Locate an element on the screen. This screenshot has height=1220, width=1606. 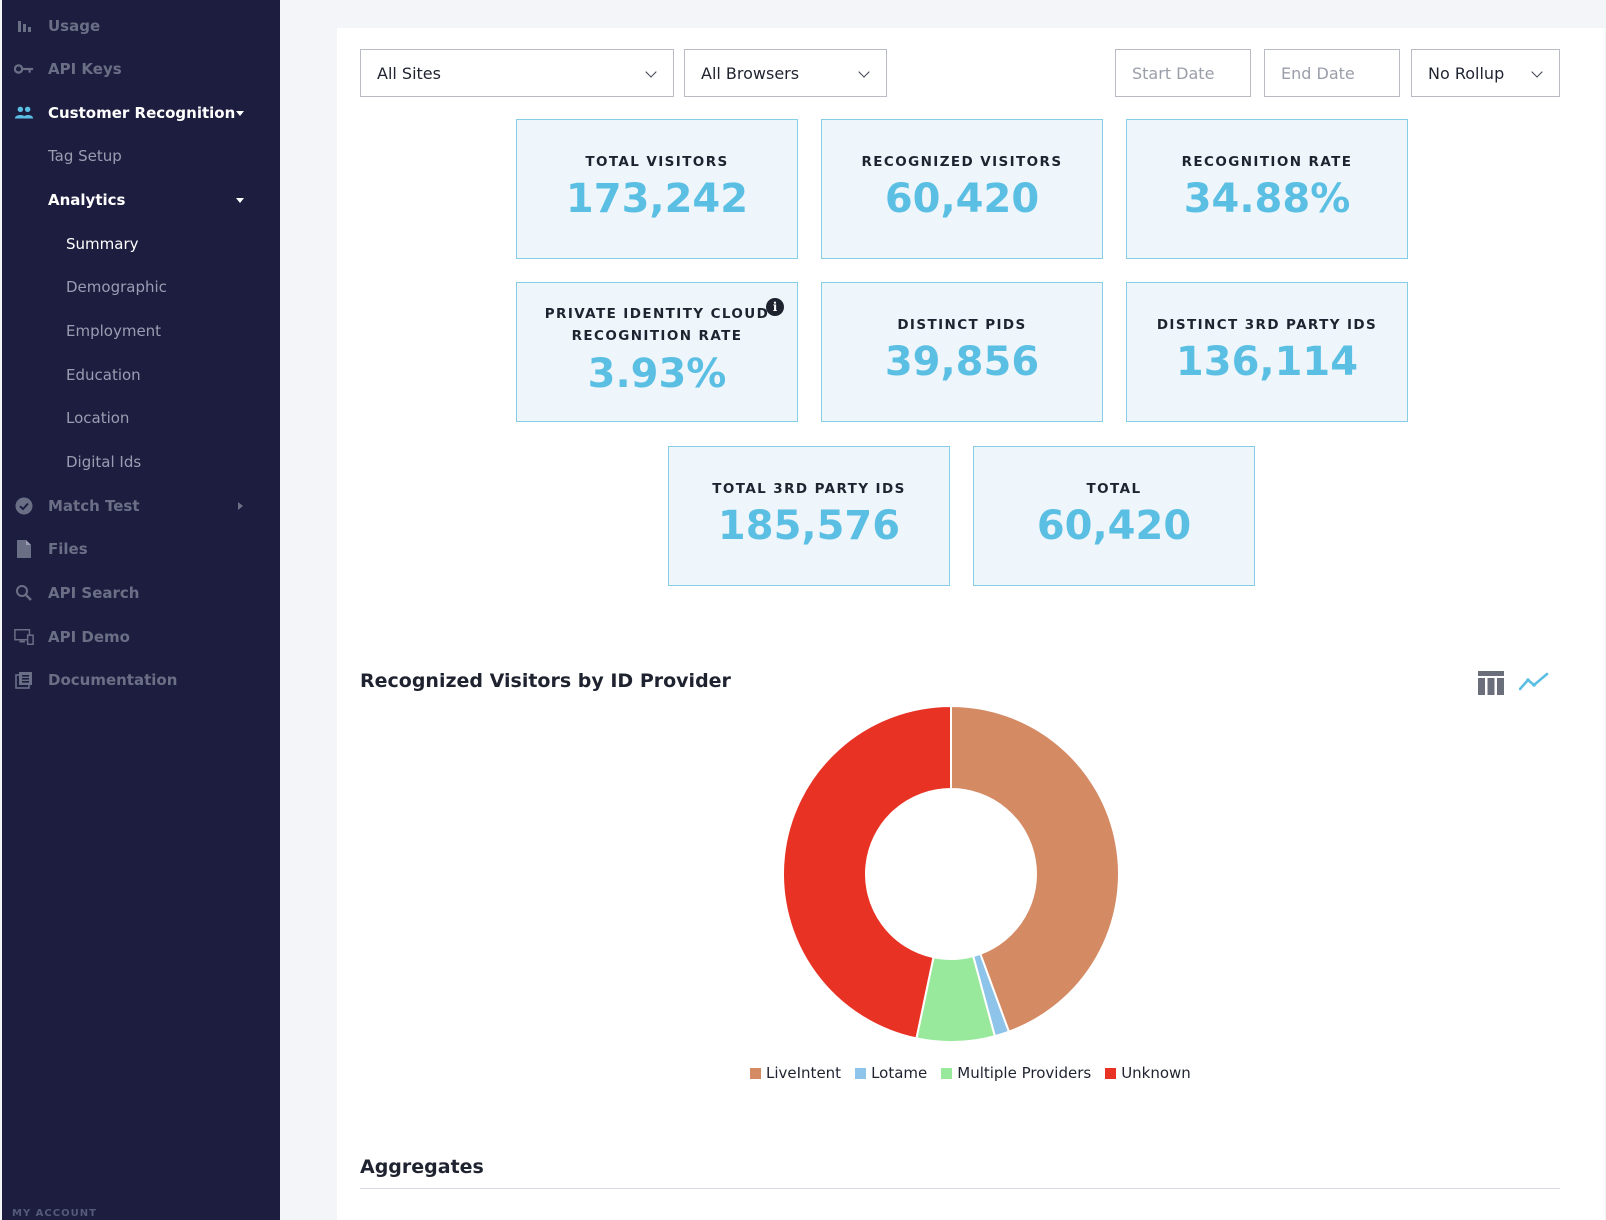
sidebar-item-documentation: Documentation is located at coordinates (141, 680).